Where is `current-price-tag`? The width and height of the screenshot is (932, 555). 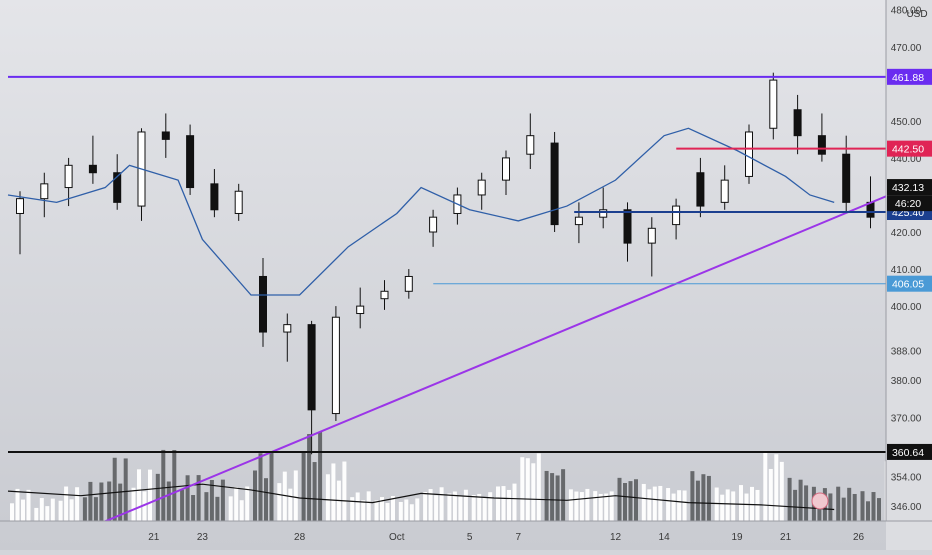 current-price-tag is located at coordinates (909, 187).